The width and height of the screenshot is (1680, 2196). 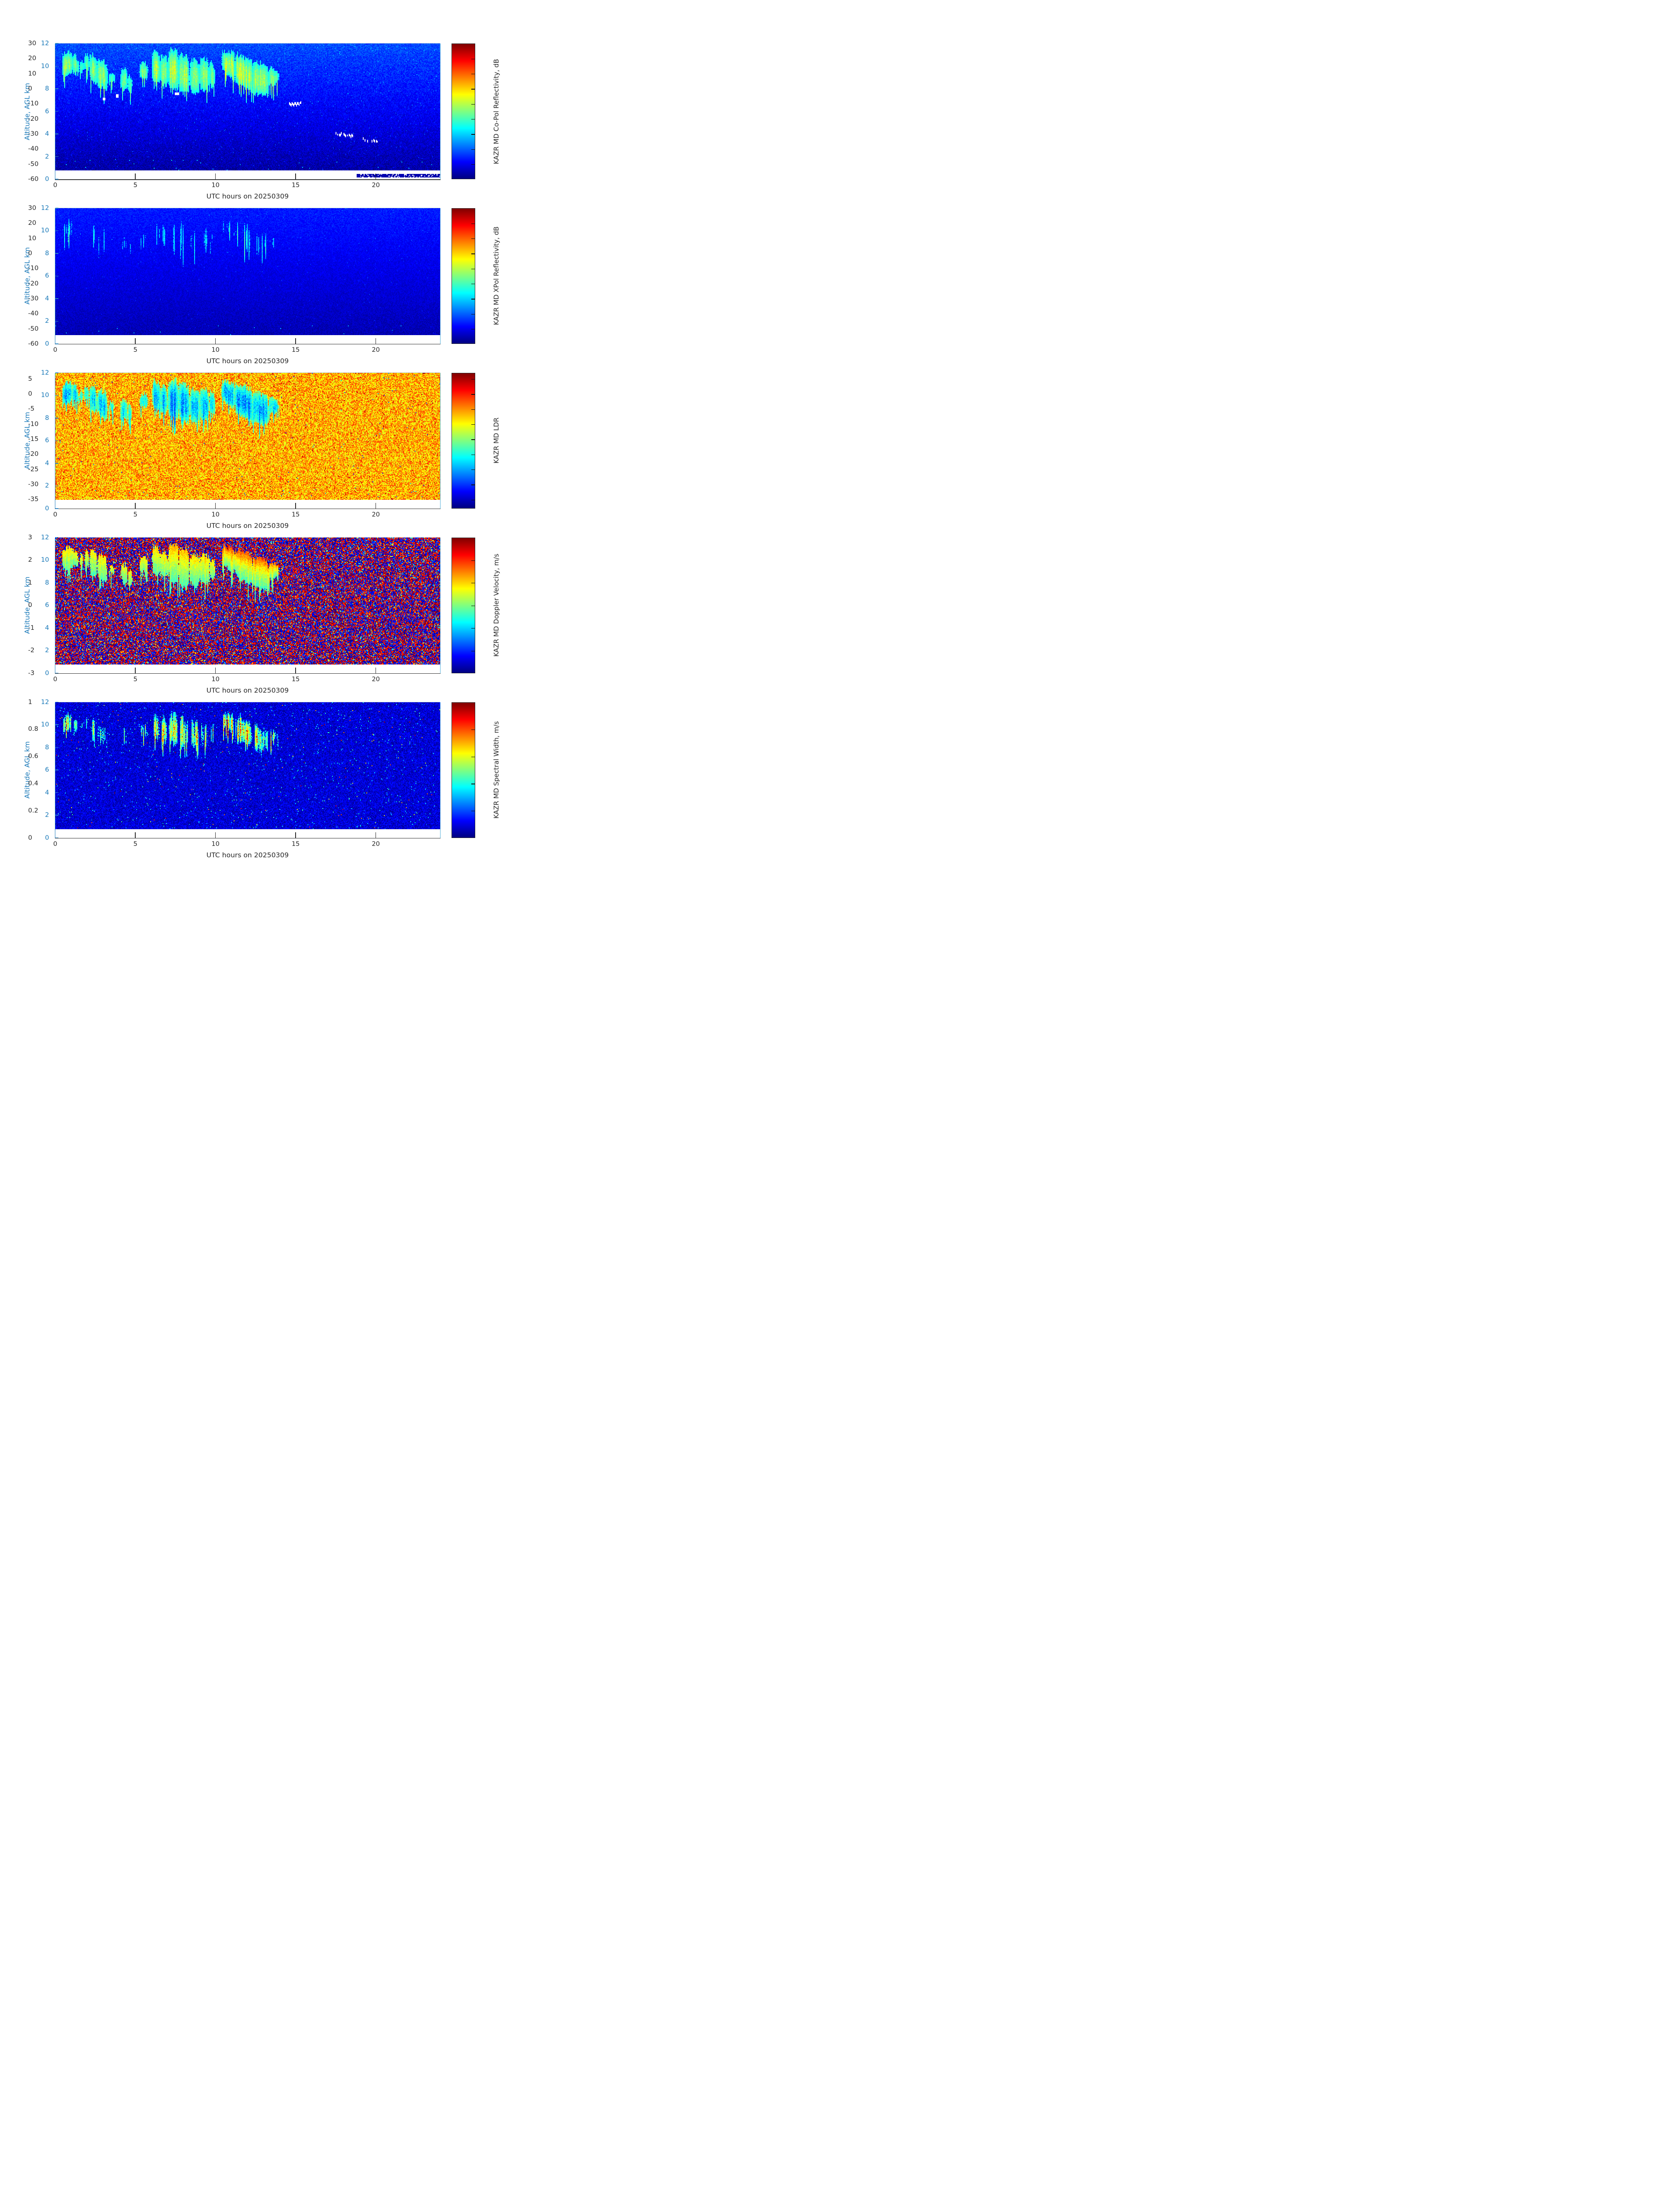 What do you see at coordinates (32, 239) in the screenshot?
I see `colorbar-tick-label: 10` at bounding box center [32, 239].